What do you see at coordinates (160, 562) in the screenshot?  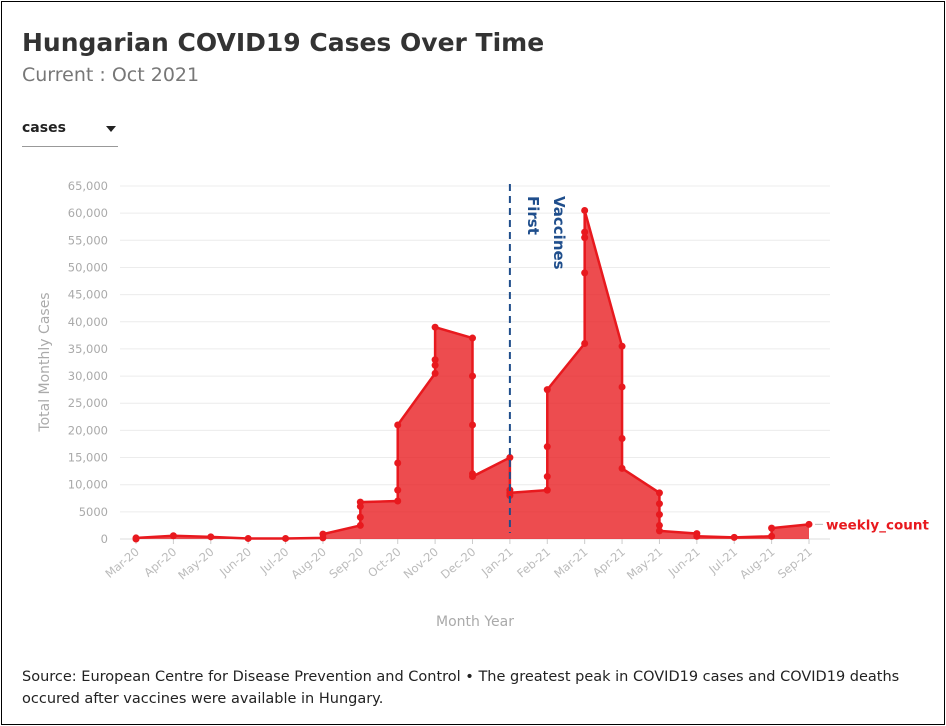 I see `x-tick-label: Apr-20` at bounding box center [160, 562].